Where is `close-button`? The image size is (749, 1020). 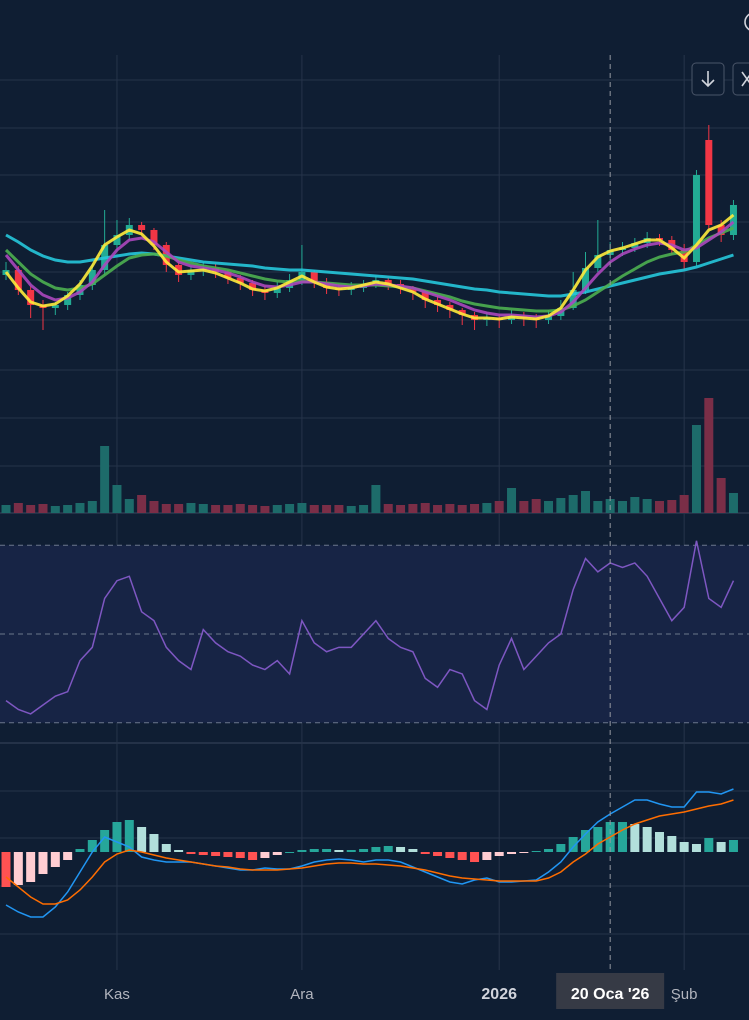
close-button is located at coordinates (740, 79).